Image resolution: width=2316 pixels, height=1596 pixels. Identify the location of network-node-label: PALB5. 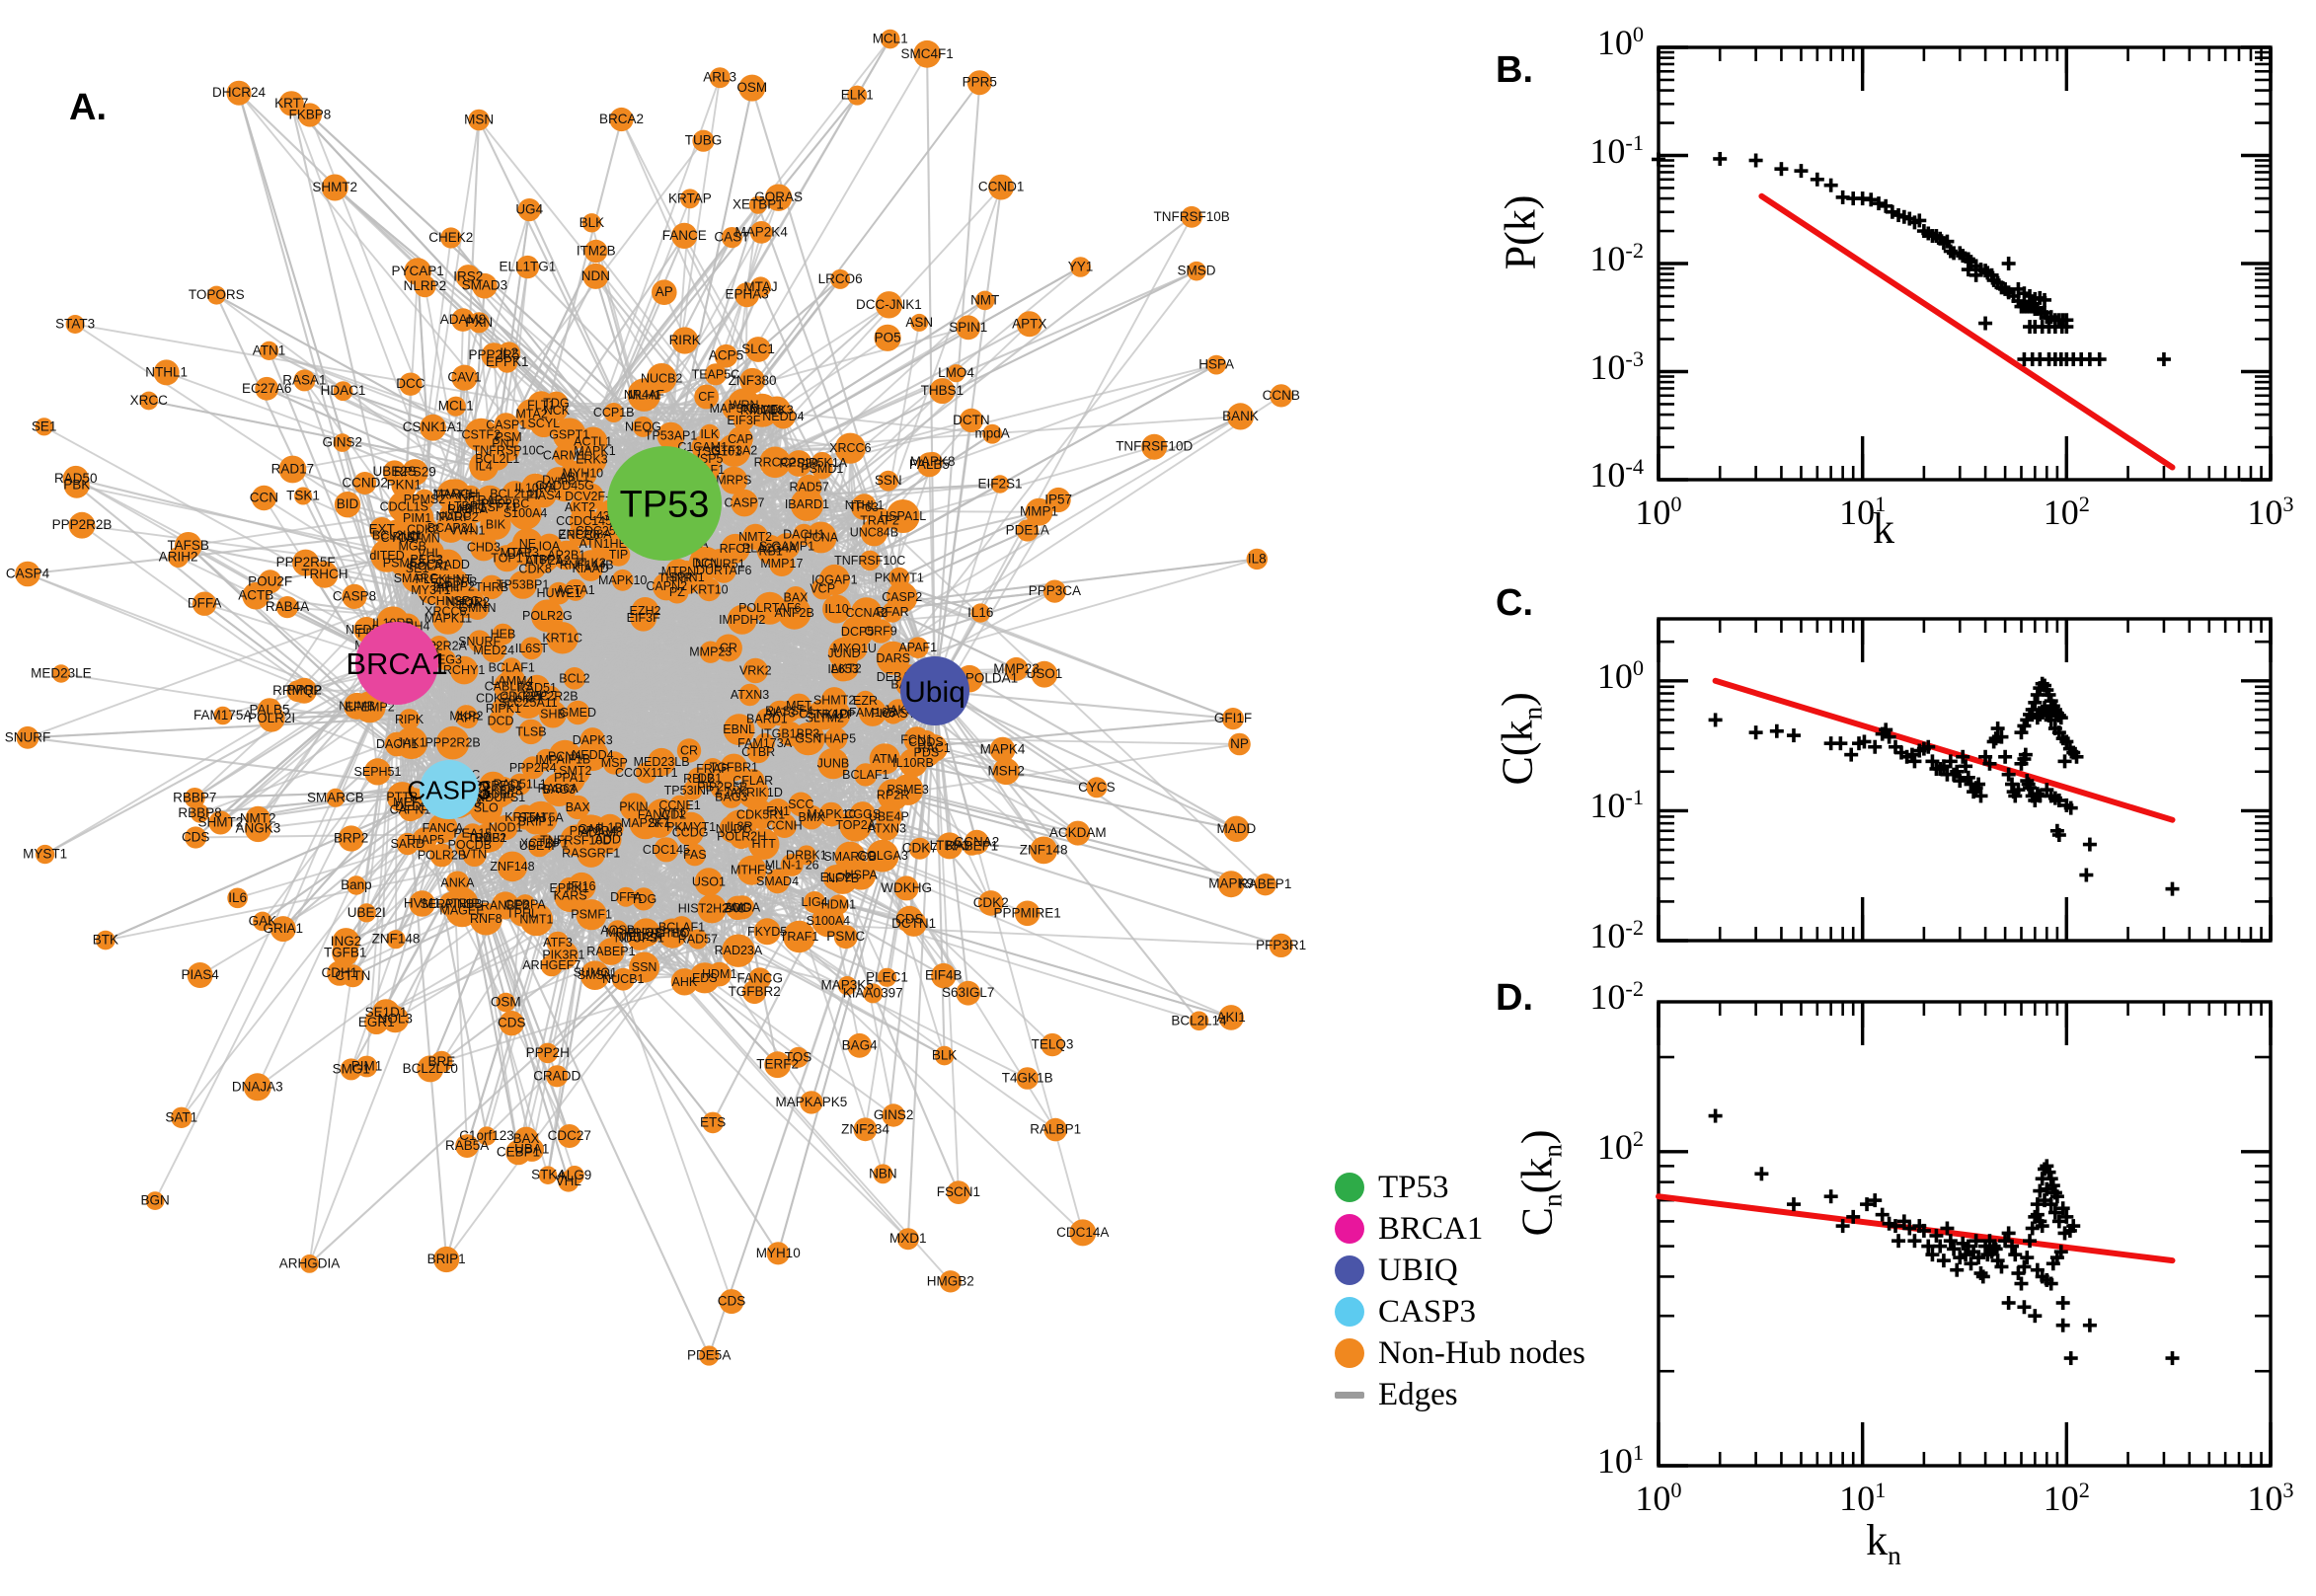
(269, 710).